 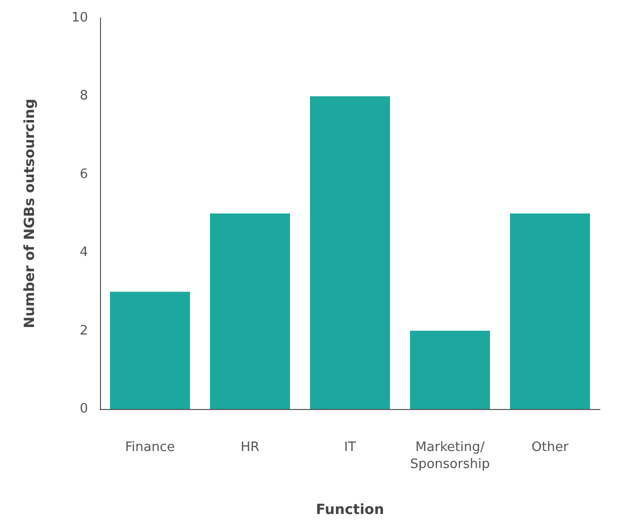 What do you see at coordinates (84, 409) in the screenshot?
I see `y-tick-label: 0` at bounding box center [84, 409].